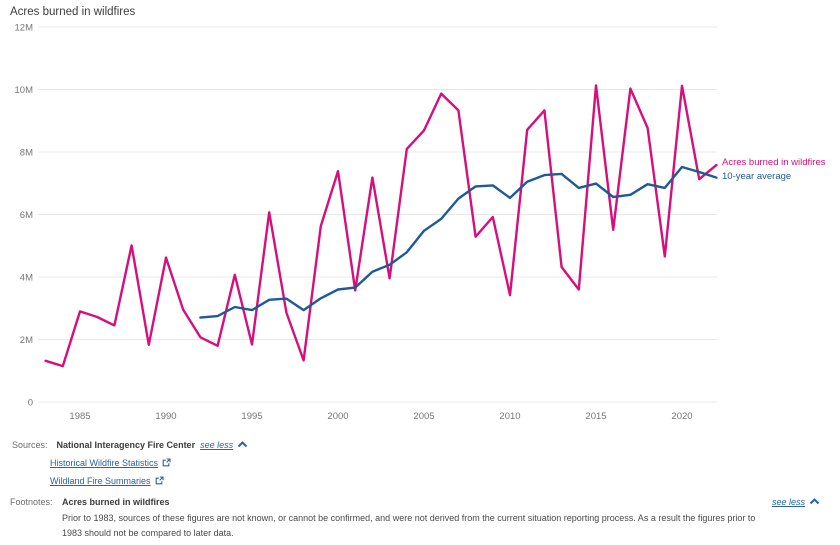  I want to click on footnotes-label: Footnotes:, so click(31, 502).